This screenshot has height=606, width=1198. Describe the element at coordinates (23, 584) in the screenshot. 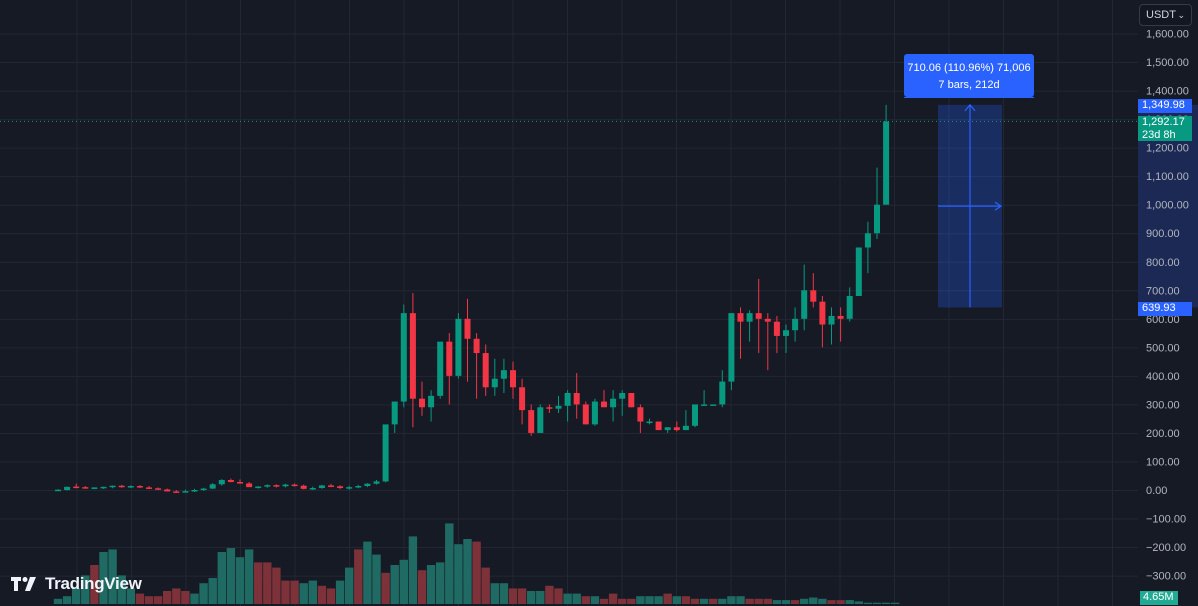

I see `tradingview-logo-icon` at that location.